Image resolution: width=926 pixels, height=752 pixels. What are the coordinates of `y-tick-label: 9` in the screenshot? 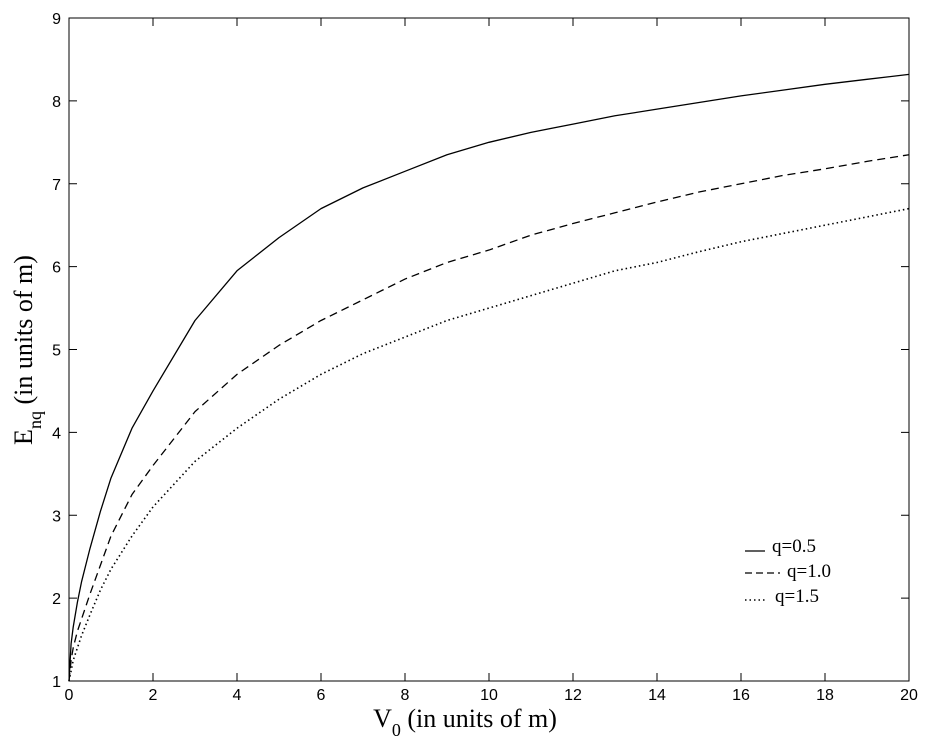 It's located at (56, 19).